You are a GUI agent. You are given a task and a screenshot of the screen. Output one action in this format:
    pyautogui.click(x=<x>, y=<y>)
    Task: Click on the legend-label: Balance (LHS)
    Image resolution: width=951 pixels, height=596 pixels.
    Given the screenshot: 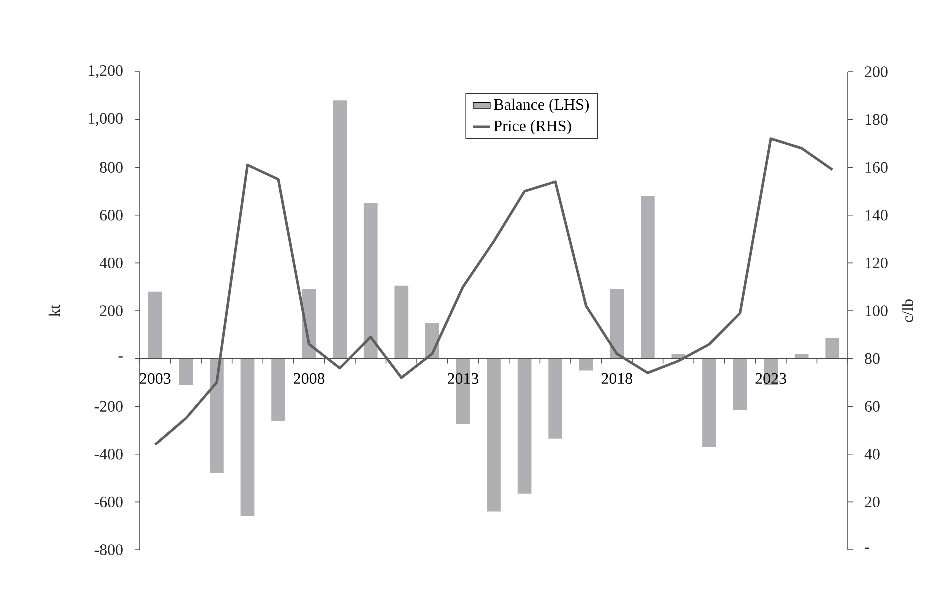 What is the action you would take?
    pyautogui.click(x=542, y=106)
    